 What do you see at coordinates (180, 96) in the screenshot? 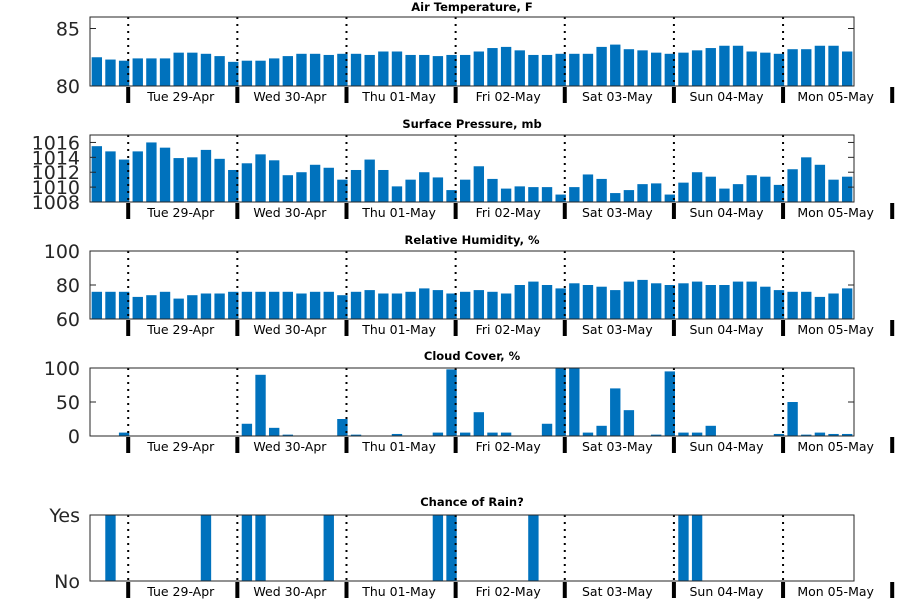
I see `day-label: Tue 29-Apr` at bounding box center [180, 96].